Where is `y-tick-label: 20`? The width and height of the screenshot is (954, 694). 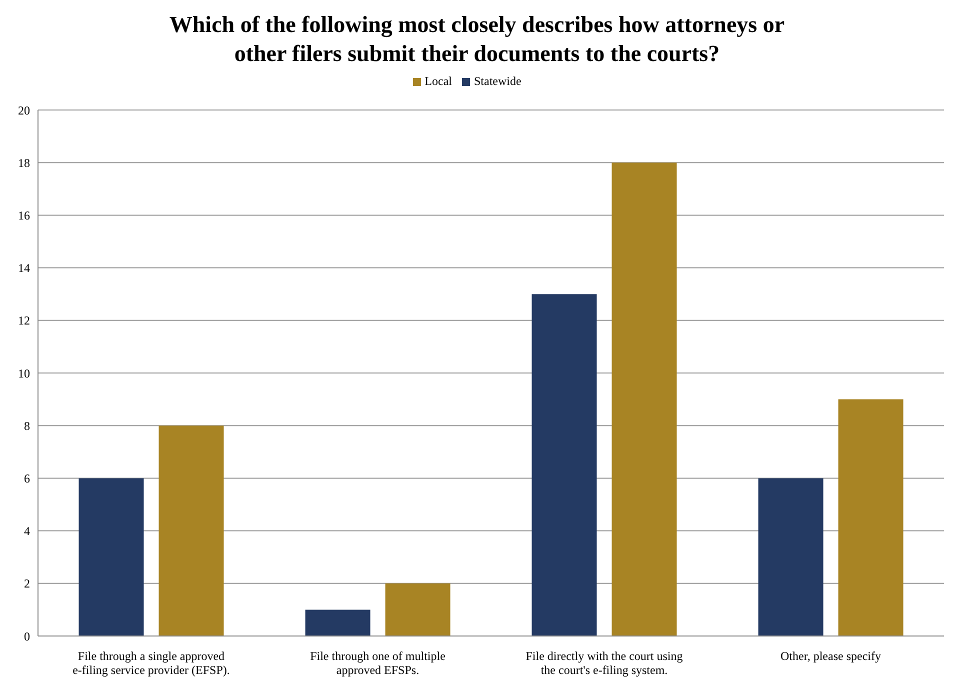
y-tick-label: 20 is located at coordinates (24, 110).